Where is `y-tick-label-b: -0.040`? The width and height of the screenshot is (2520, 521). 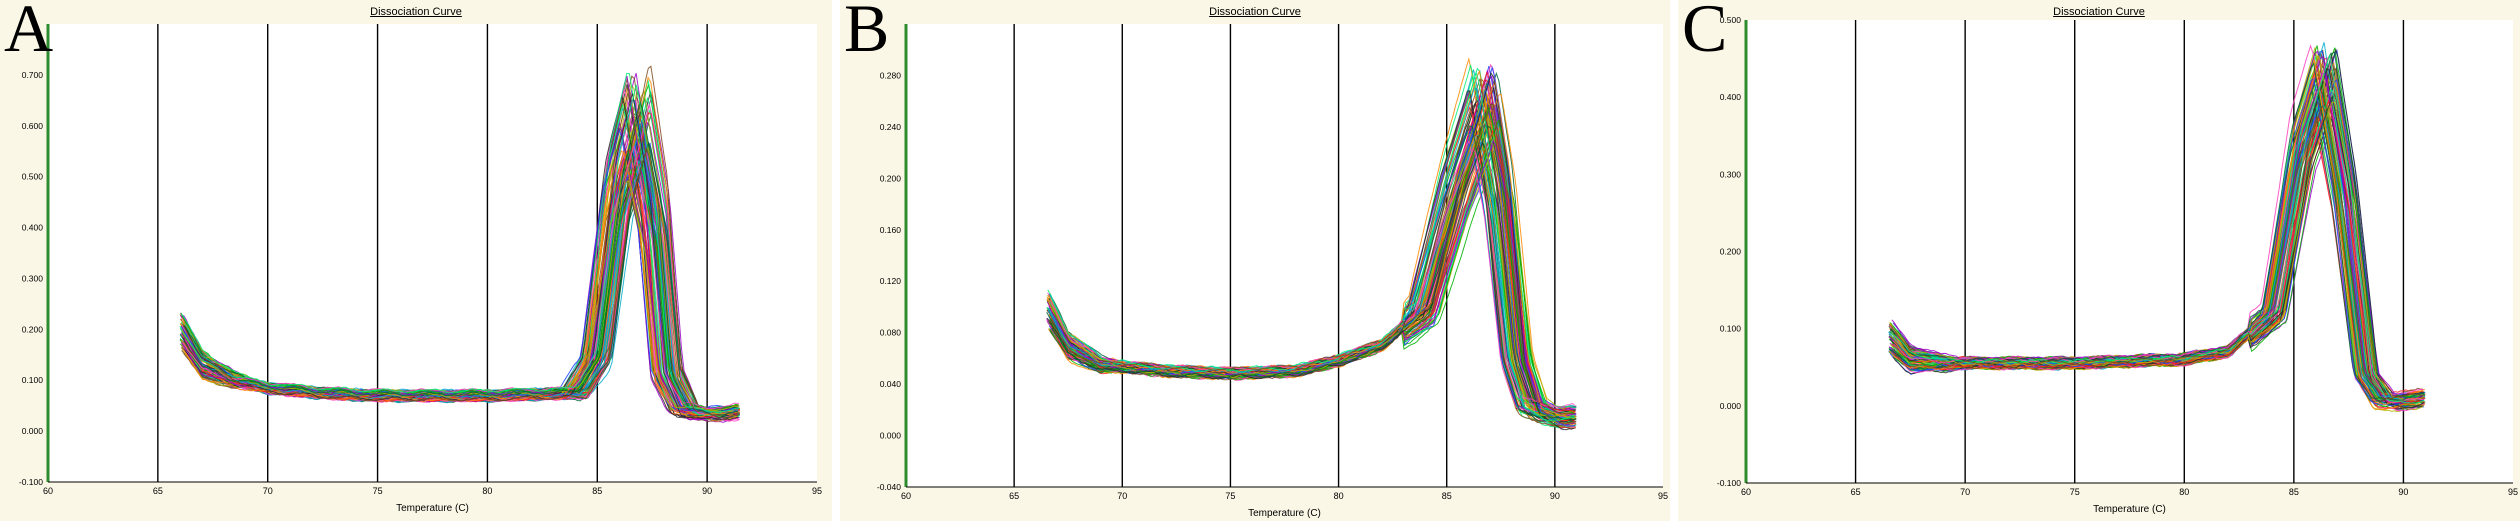 y-tick-label-b: -0.040 is located at coordinates (889, 487).